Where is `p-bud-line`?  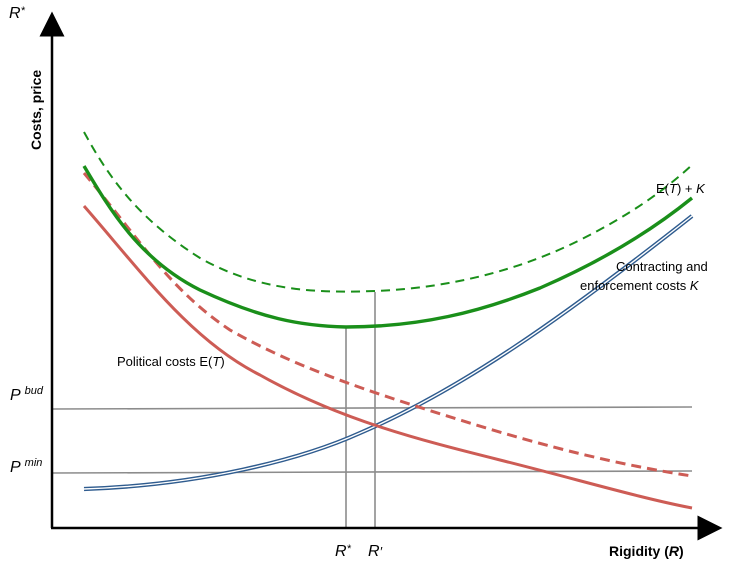 p-bud-line is located at coordinates (372, 408).